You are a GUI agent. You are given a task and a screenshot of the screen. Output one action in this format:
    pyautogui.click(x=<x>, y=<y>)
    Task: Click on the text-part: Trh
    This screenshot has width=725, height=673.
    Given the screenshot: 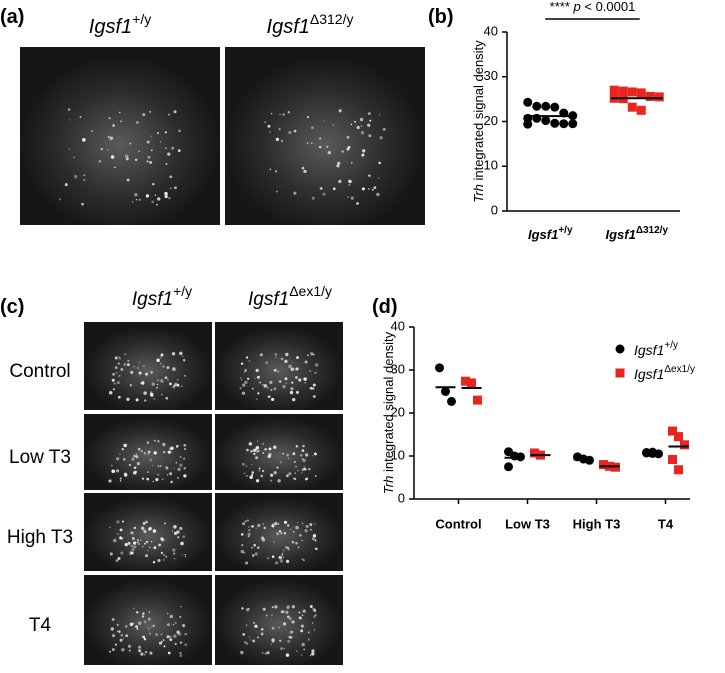 What is the action you would take?
    pyautogui.click(x=388, y=485)
    